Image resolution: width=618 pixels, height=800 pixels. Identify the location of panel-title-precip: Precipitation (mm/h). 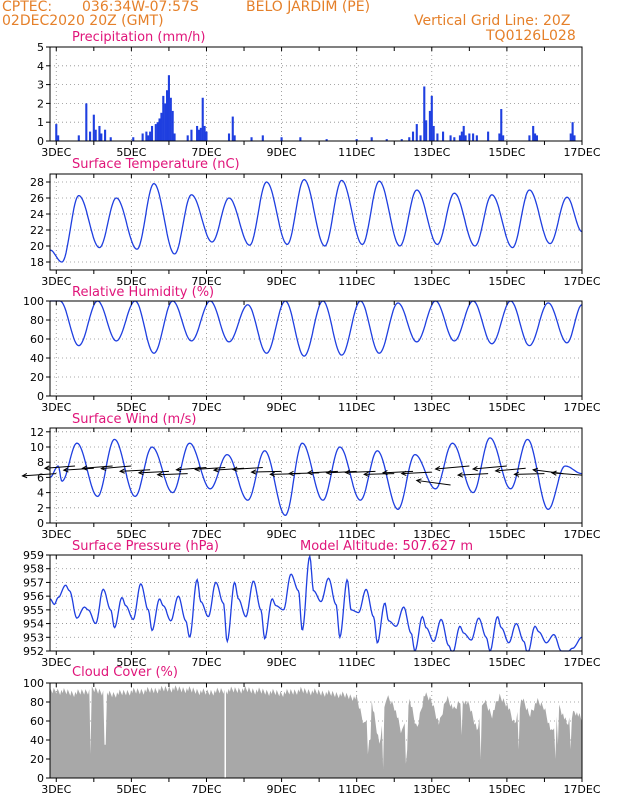
(138, 37).